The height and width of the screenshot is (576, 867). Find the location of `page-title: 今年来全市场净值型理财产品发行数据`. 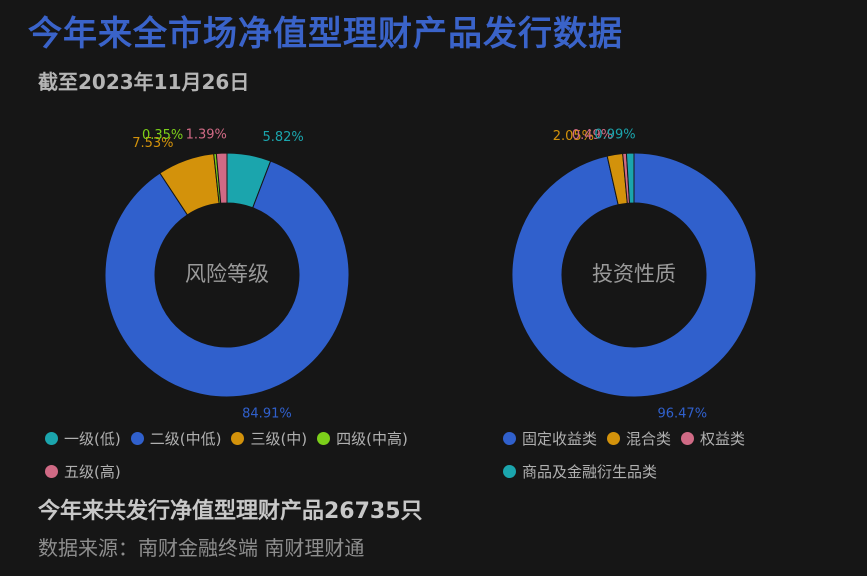

page-title: 今年来全市场净值型理财产品发行数据 is located at coordinates (325, 34).